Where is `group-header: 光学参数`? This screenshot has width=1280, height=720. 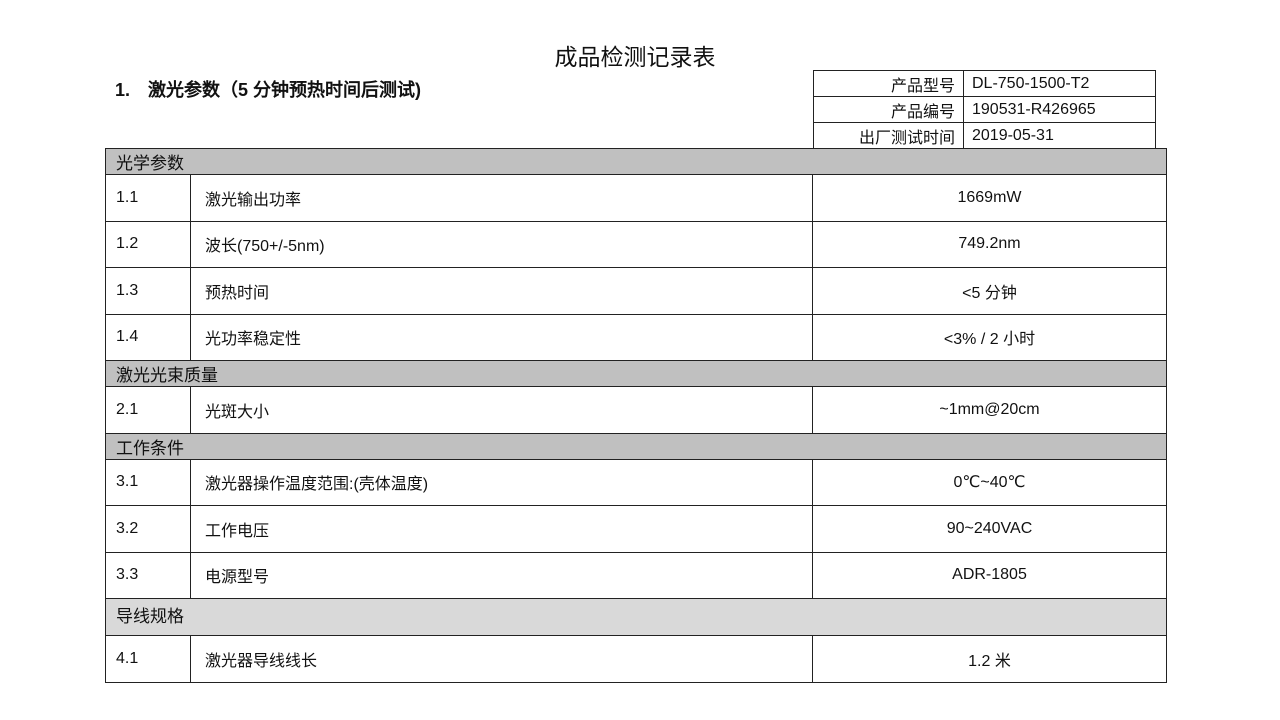 group-header: 光学参数 is located at coordinates (636, 161).